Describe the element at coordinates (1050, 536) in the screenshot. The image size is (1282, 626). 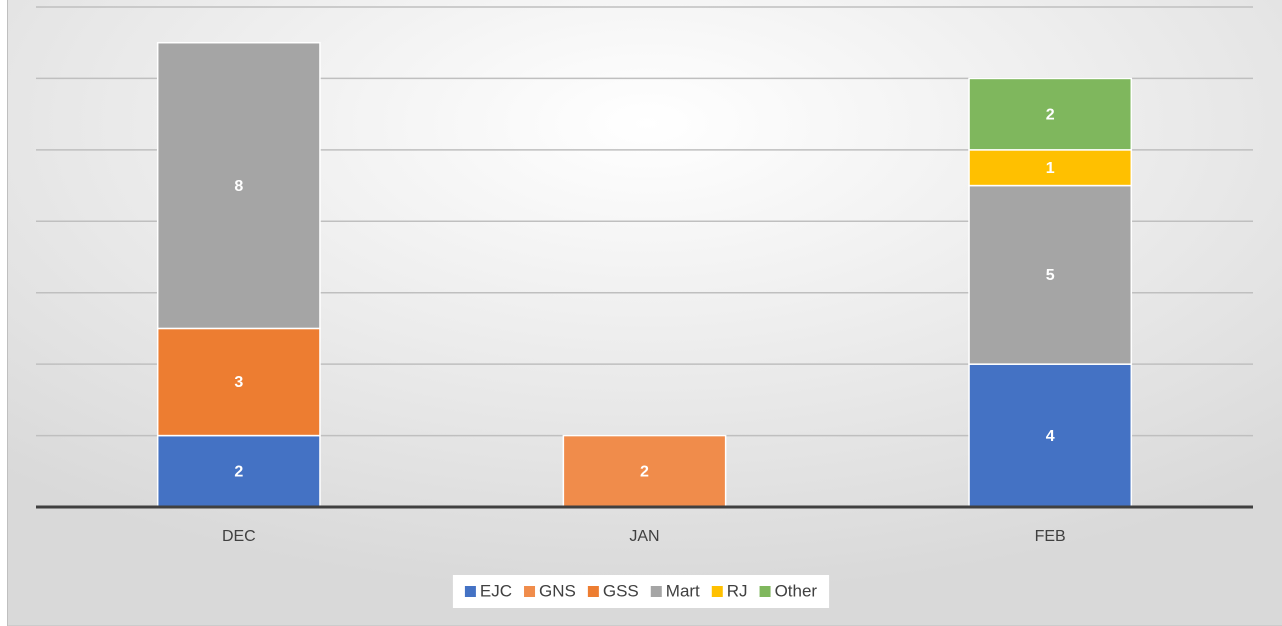
I see `x-tick-label: FEB` at that location.